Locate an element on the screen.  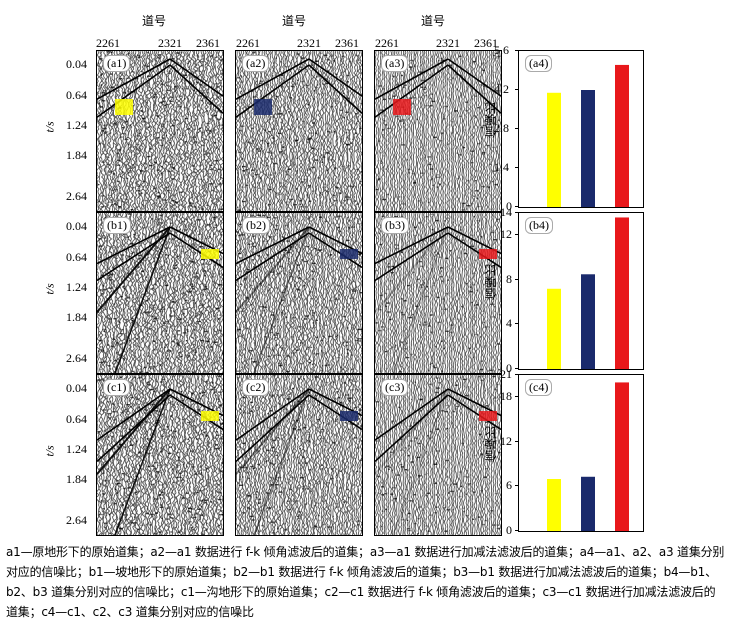
bar-chart-b4: (b4) is located at coordinates (581, 291).